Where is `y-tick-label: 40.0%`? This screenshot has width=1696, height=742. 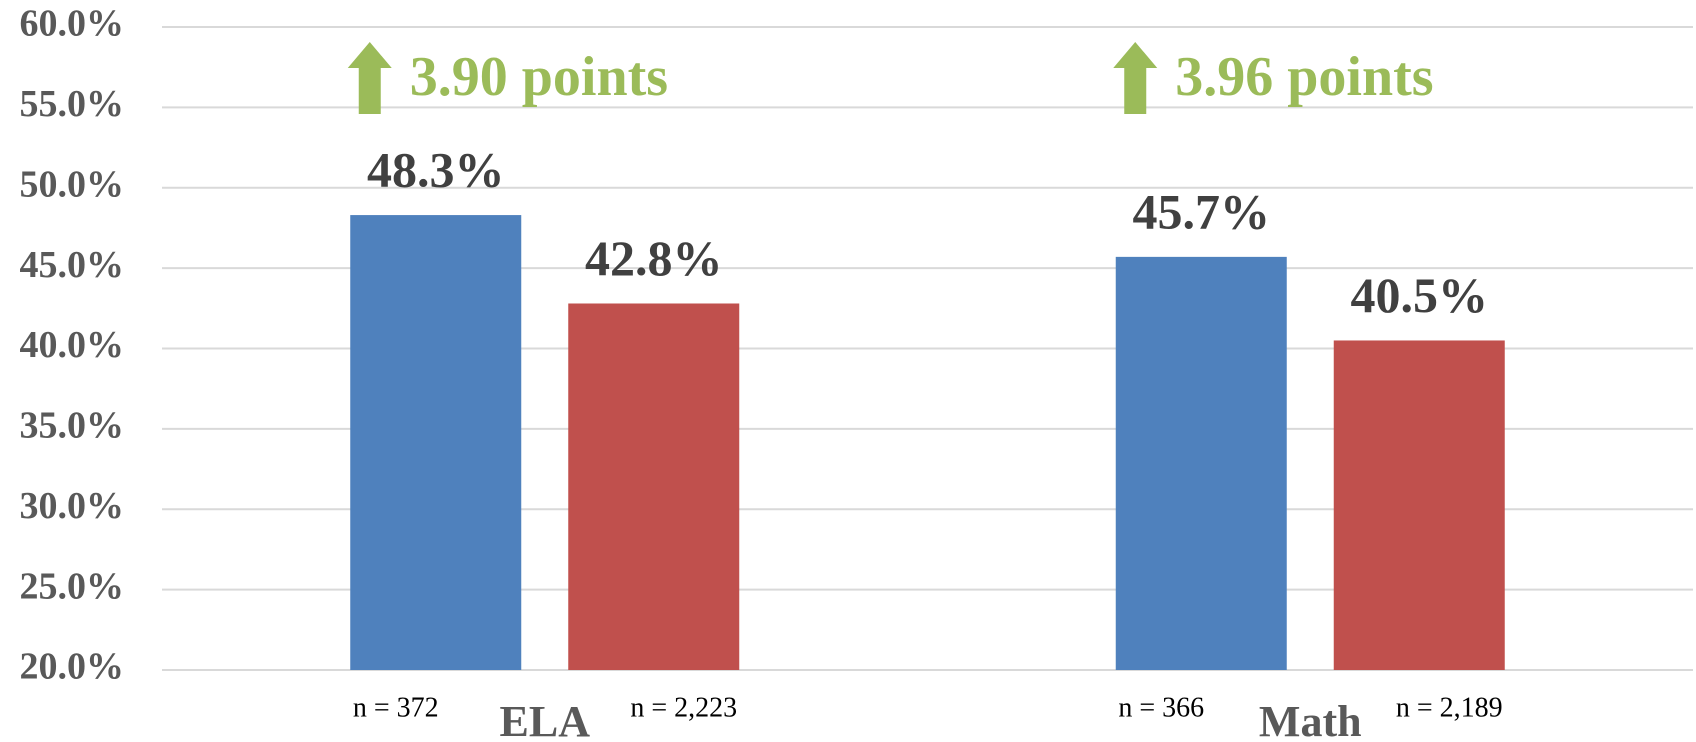
y-tick-label: 40.0% is located at coordinates (72, 345).